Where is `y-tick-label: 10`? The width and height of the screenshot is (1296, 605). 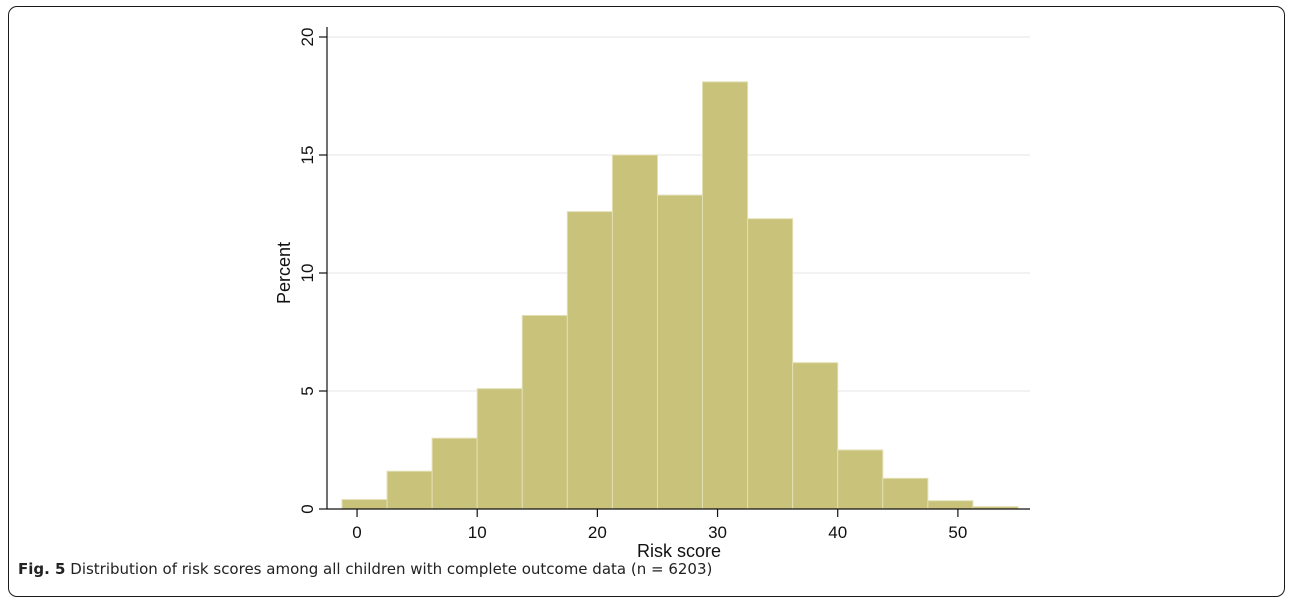 y-tick-label: 10 is located at coordinates (307, 273).